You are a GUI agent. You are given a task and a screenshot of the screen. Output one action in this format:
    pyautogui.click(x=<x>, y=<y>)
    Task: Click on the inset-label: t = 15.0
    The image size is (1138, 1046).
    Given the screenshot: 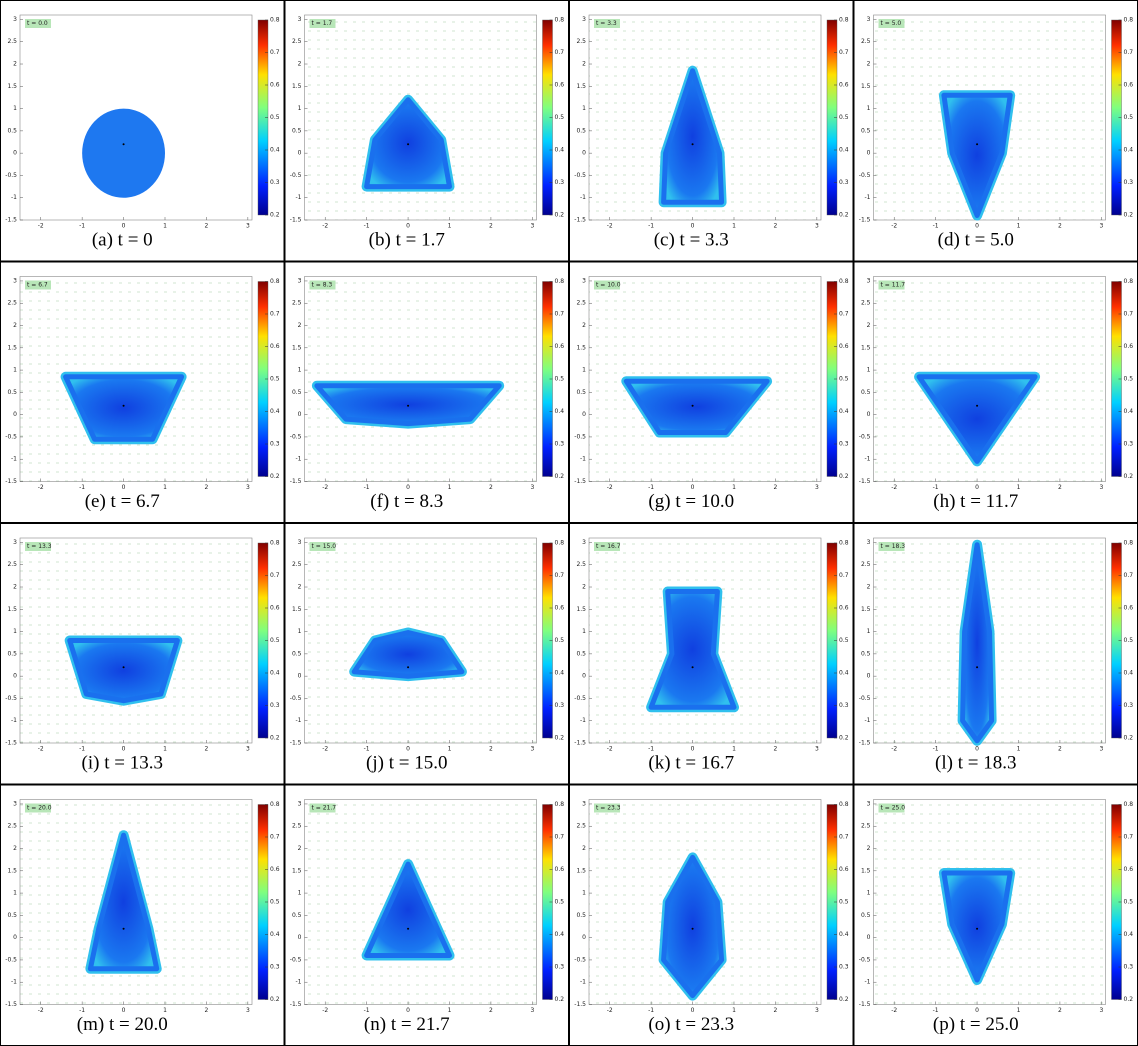 What is the action you would take?
    pyautogui.click(x=324, y=546)
    